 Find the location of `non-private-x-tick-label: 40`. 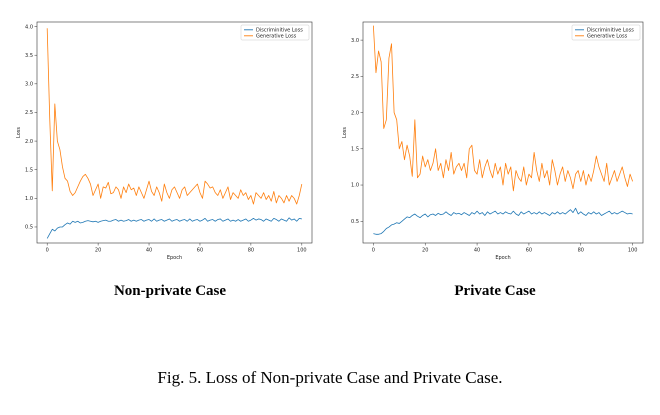

non-private-x-tick-label: 40 is located at coordinates (149, 251).